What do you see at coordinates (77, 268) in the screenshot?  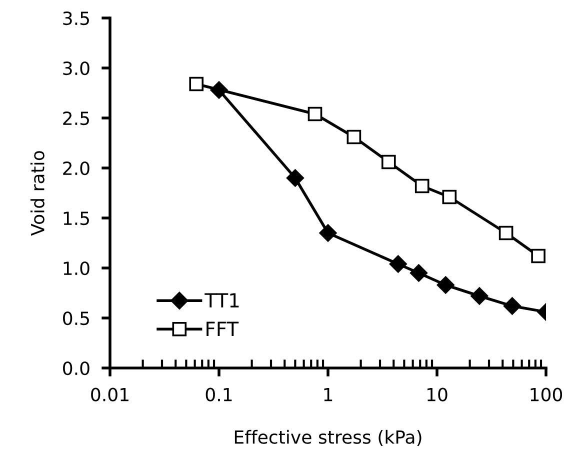 I see `y-tick-label: 1.0` at bounding box center [77, 268].